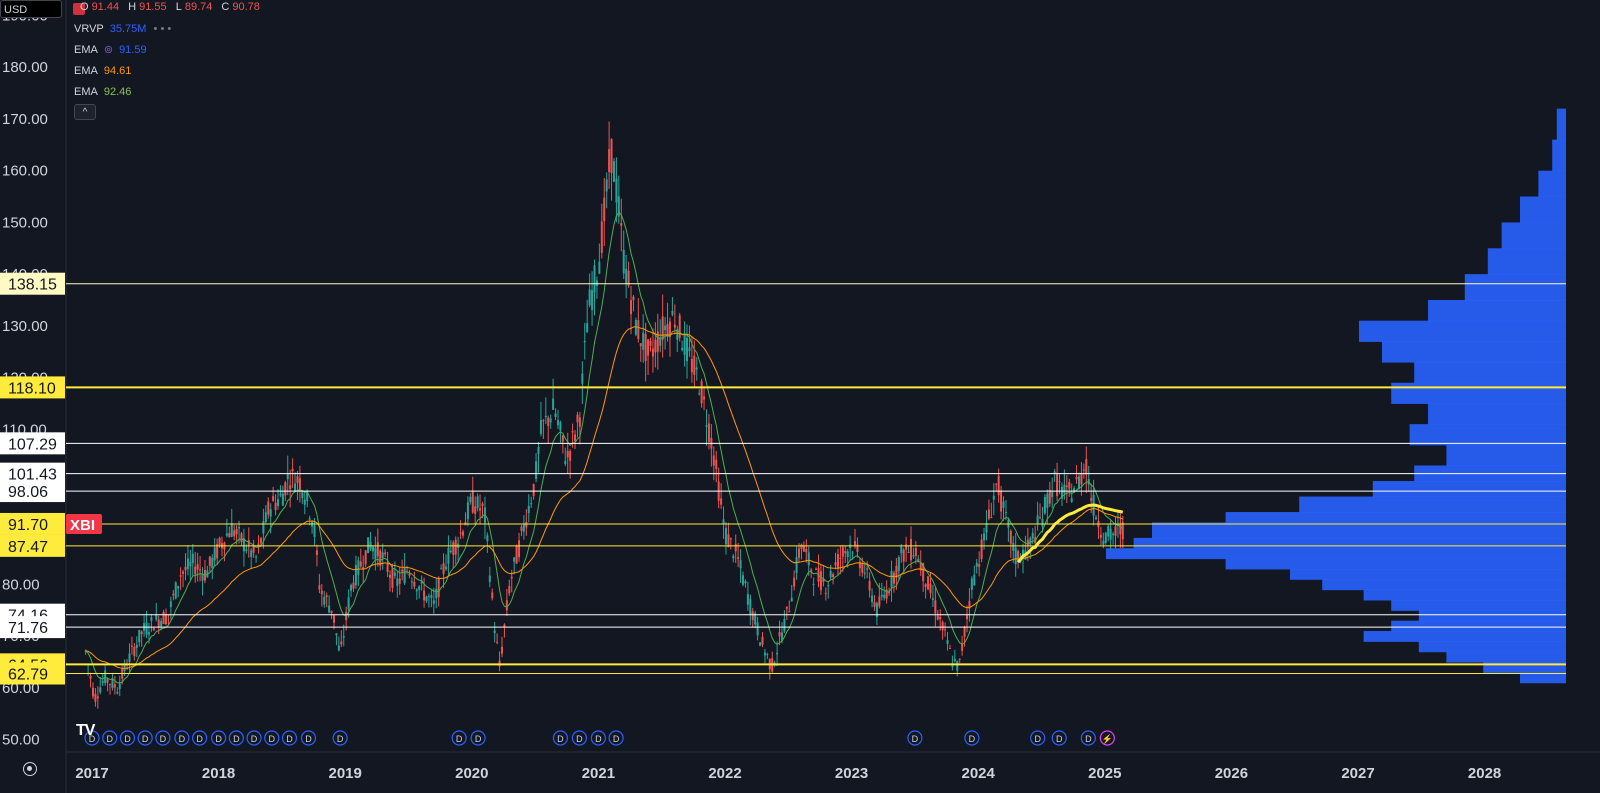  I want to click on settings-icon, so click(30, 769).